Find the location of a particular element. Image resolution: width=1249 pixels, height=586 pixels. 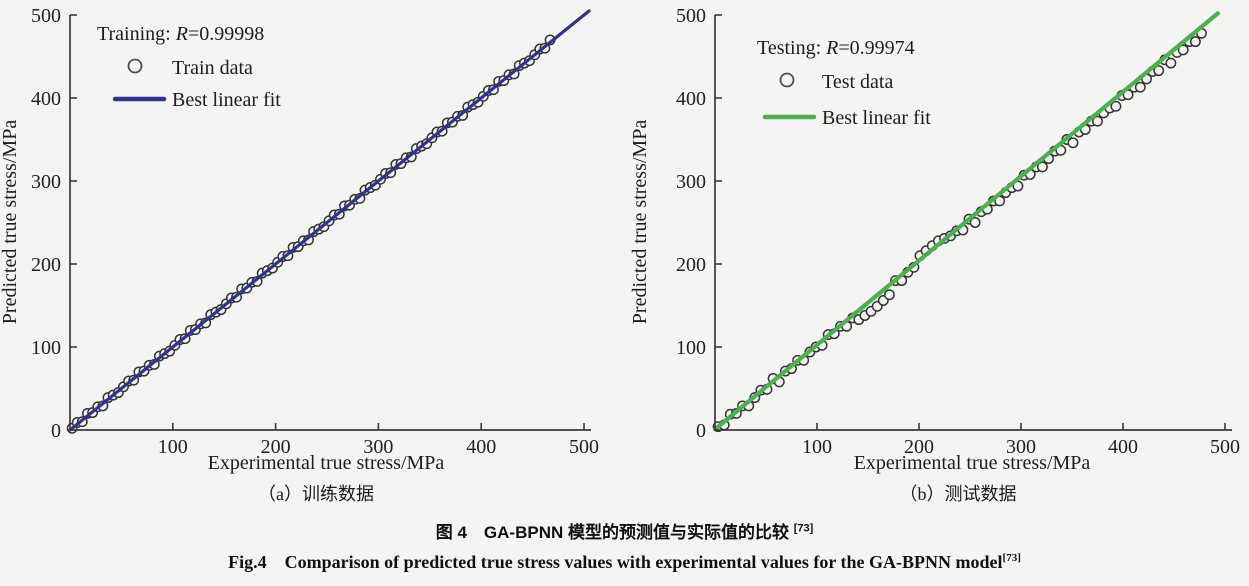

figure-caption-zh-ref: [73] is located at coordinates (803, 528).